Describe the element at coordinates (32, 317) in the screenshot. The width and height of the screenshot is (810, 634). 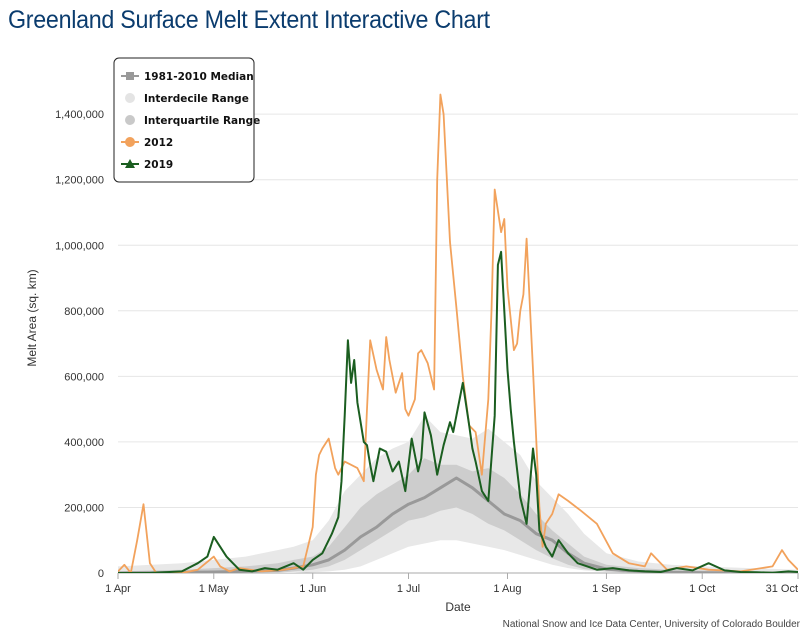
I see `y-axis-title: Melt Area (sq. km)` at that location.